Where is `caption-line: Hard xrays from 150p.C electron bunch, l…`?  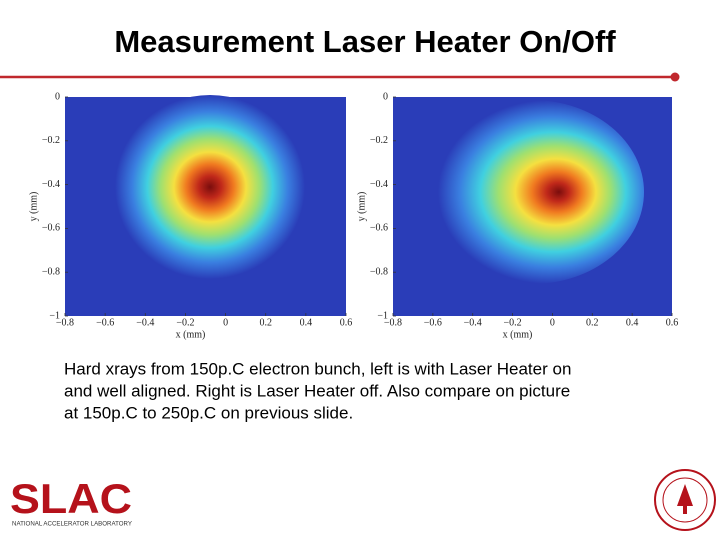
caption-line: Hard xrays from 150p.C electron bunch, l… is located at coordinates (317, 368).